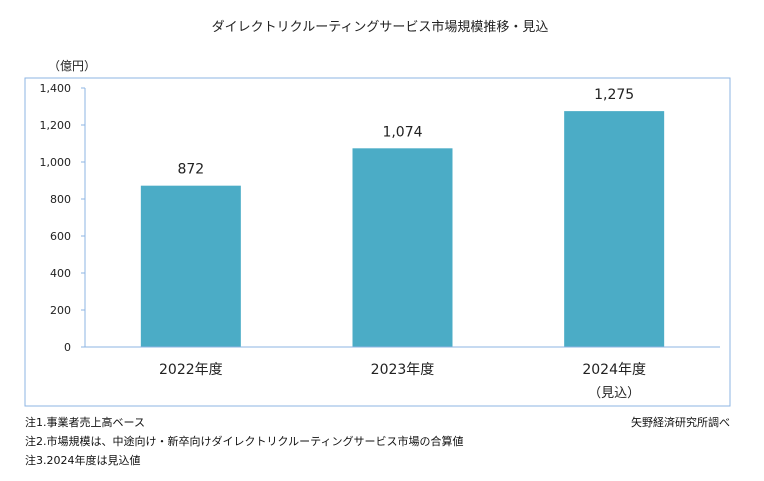 This screenshot has width=764, height=481. What do you see at coordinates (67, 347) in the screenshot?
I see `y-tick-label: 0` at bounding box center [67, 347].